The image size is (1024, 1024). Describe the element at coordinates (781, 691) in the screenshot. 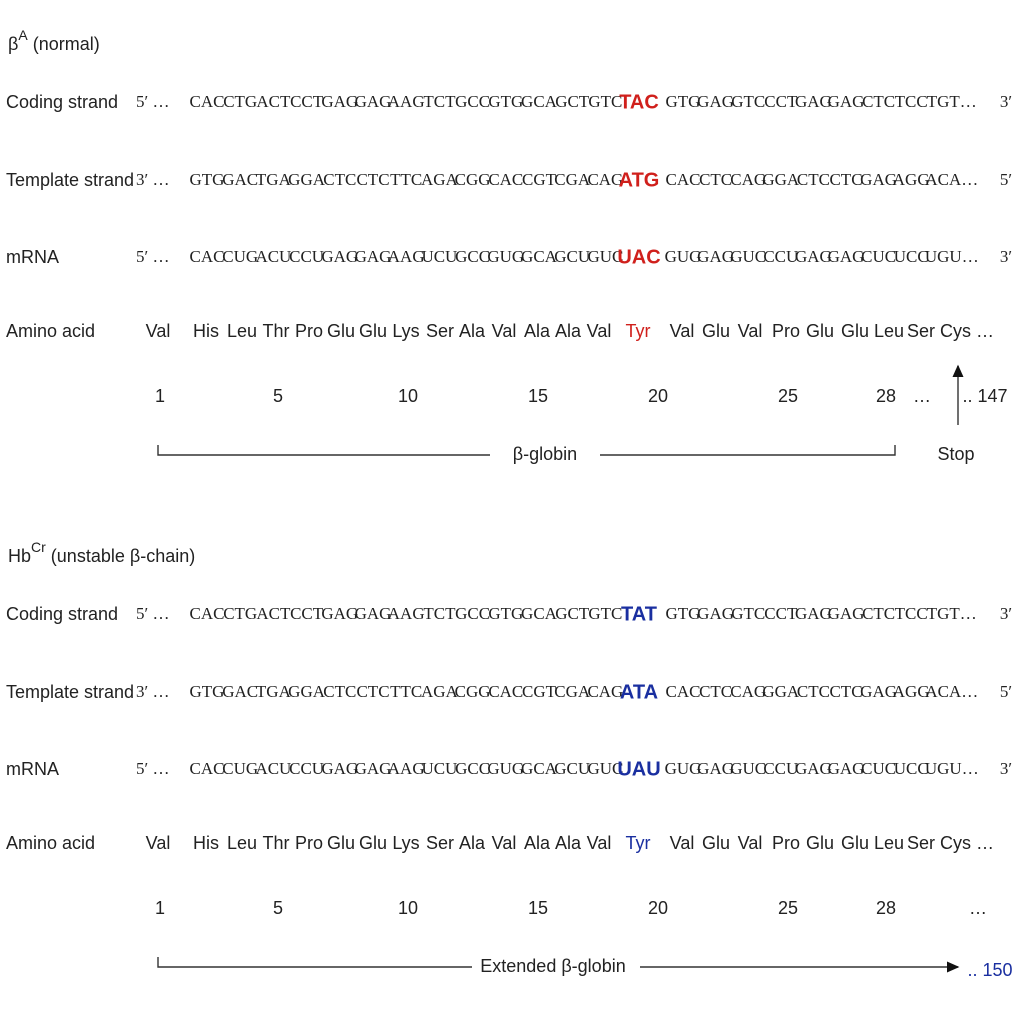

I see `codon: GGA` at that location.